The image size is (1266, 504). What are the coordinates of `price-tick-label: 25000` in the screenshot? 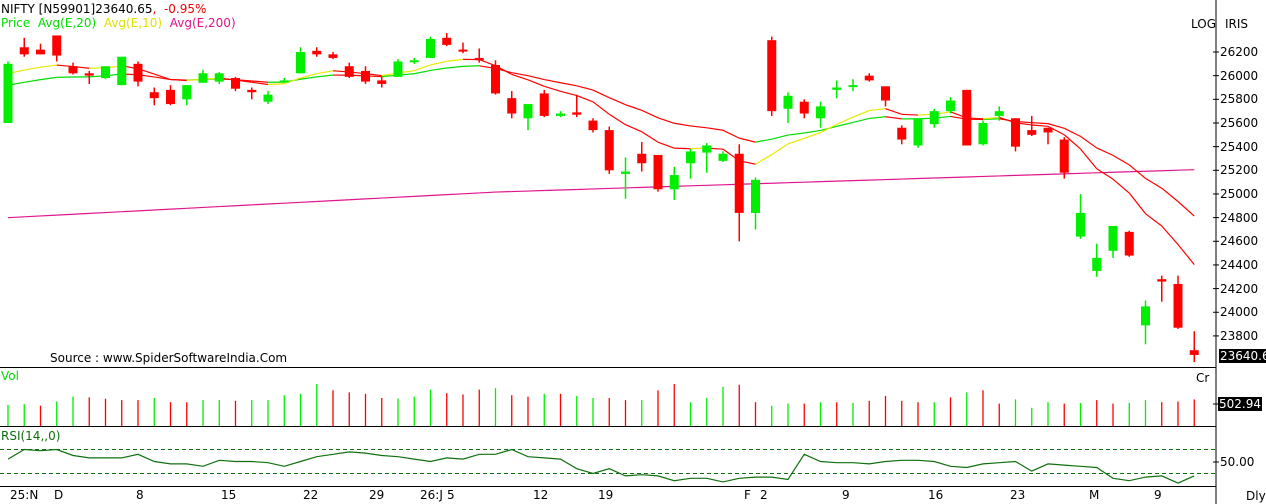 It's located at (1239, 193).